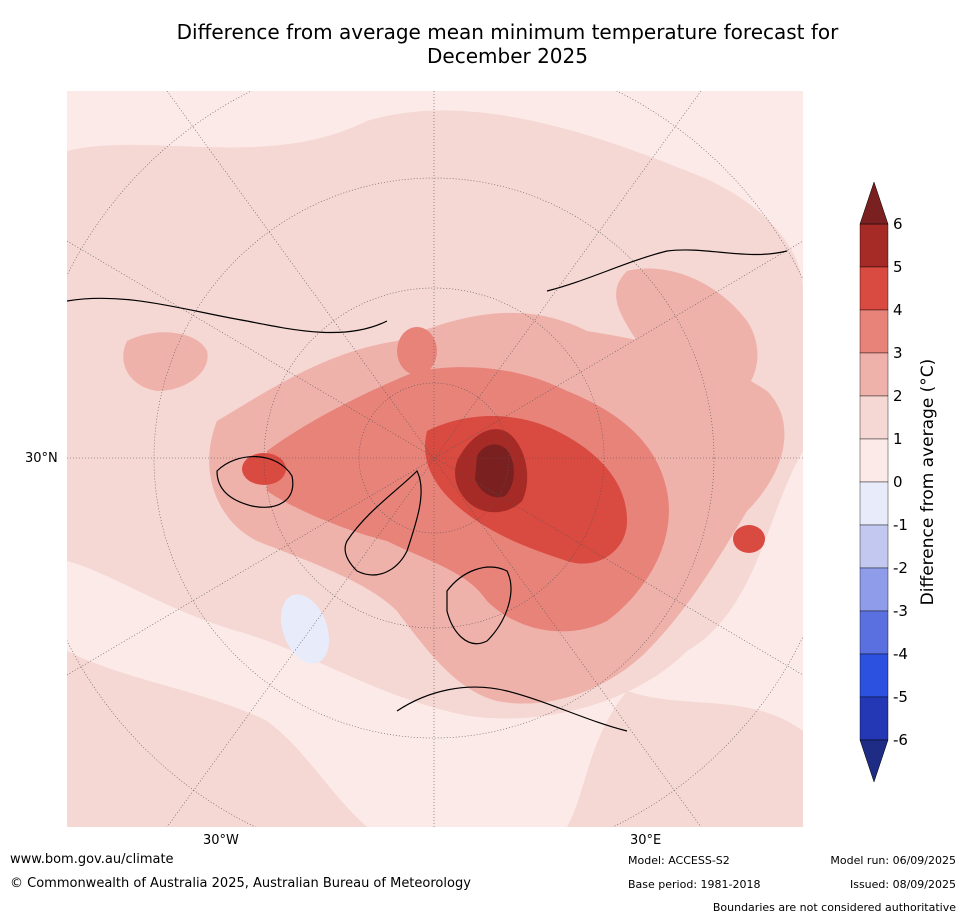 The height and width of the screenshot is (919, 965). What do you see at coordinates (749, 539) in the screenshot?
I see `band-4-5-kazakhstan` at bounding box center [749, 539].